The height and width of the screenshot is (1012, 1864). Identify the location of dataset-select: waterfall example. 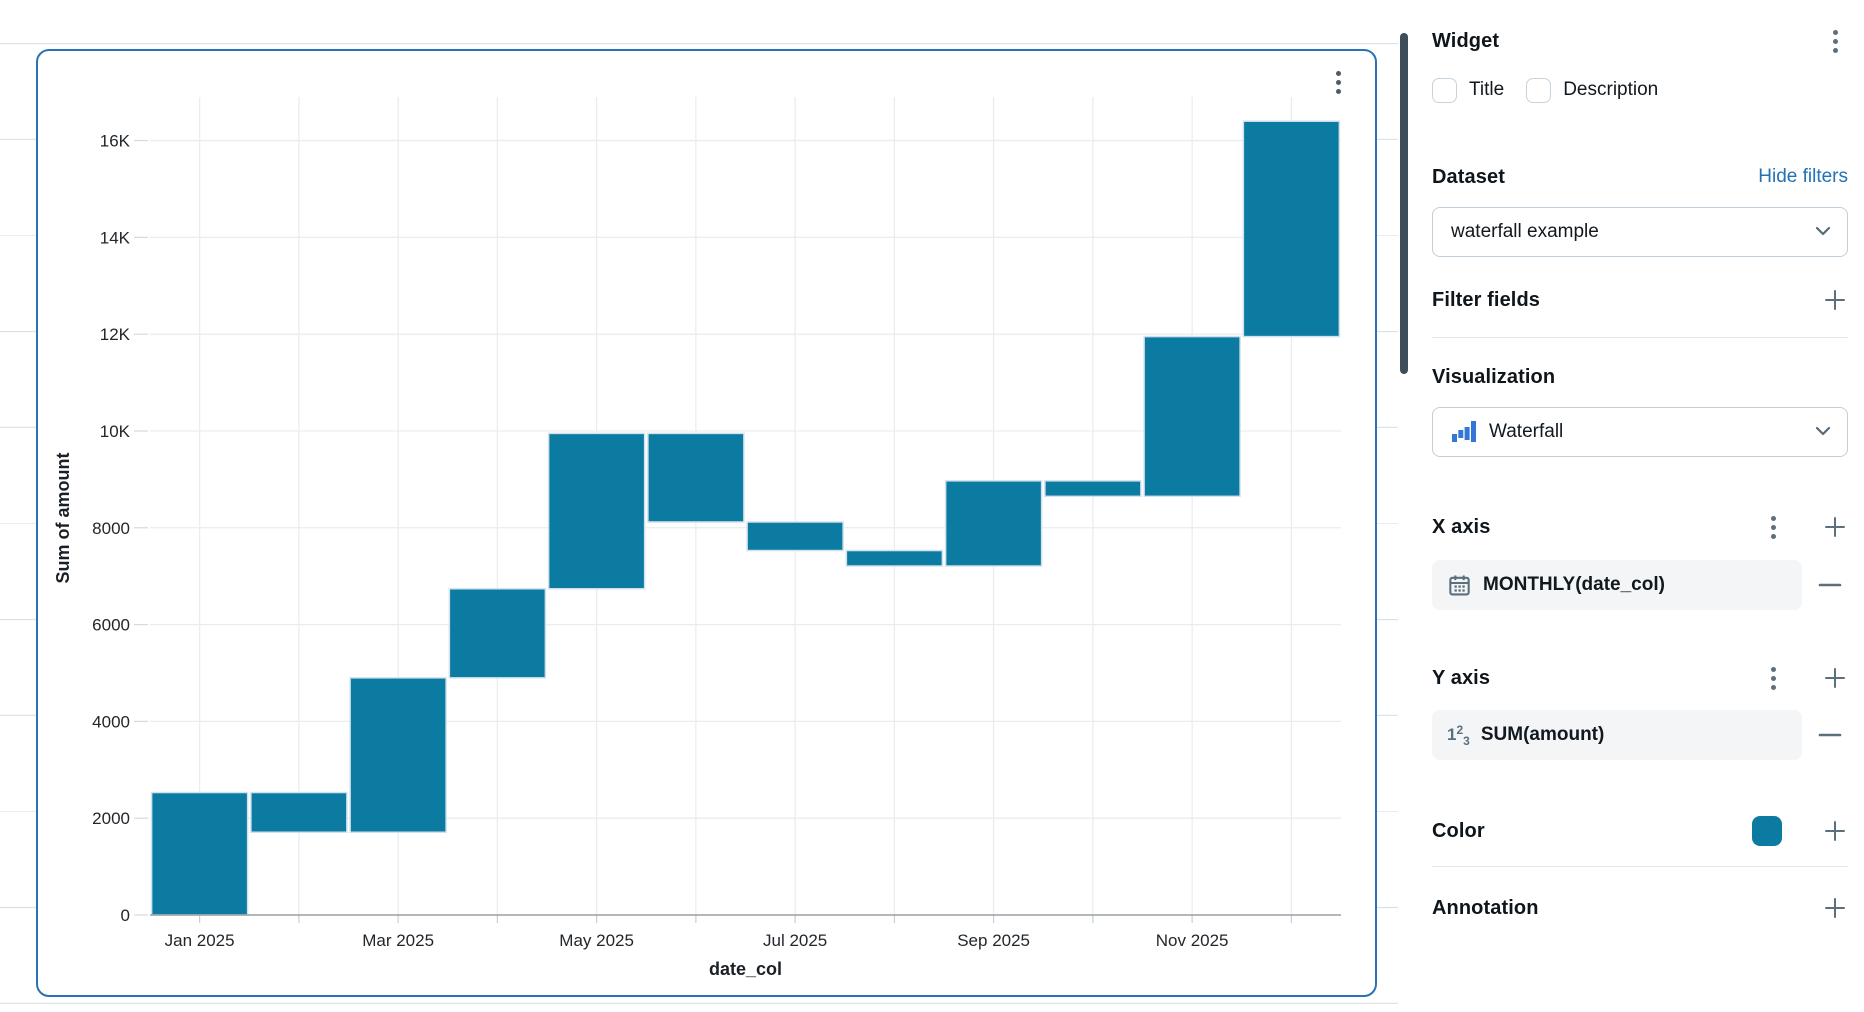
(1640, 232).